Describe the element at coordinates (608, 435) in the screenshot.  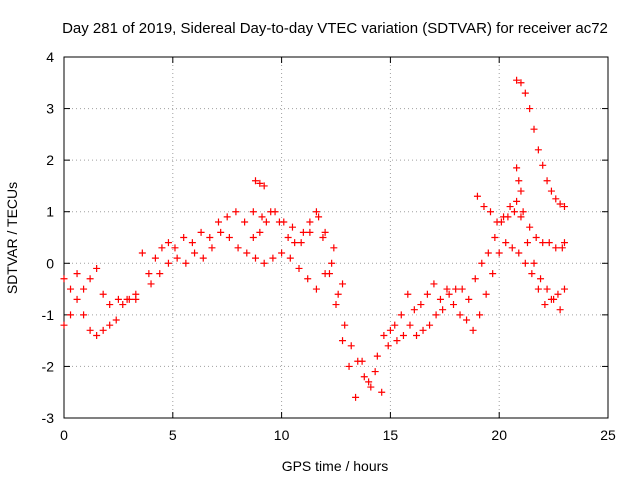
I see `x-tick-label: 25` at that location.